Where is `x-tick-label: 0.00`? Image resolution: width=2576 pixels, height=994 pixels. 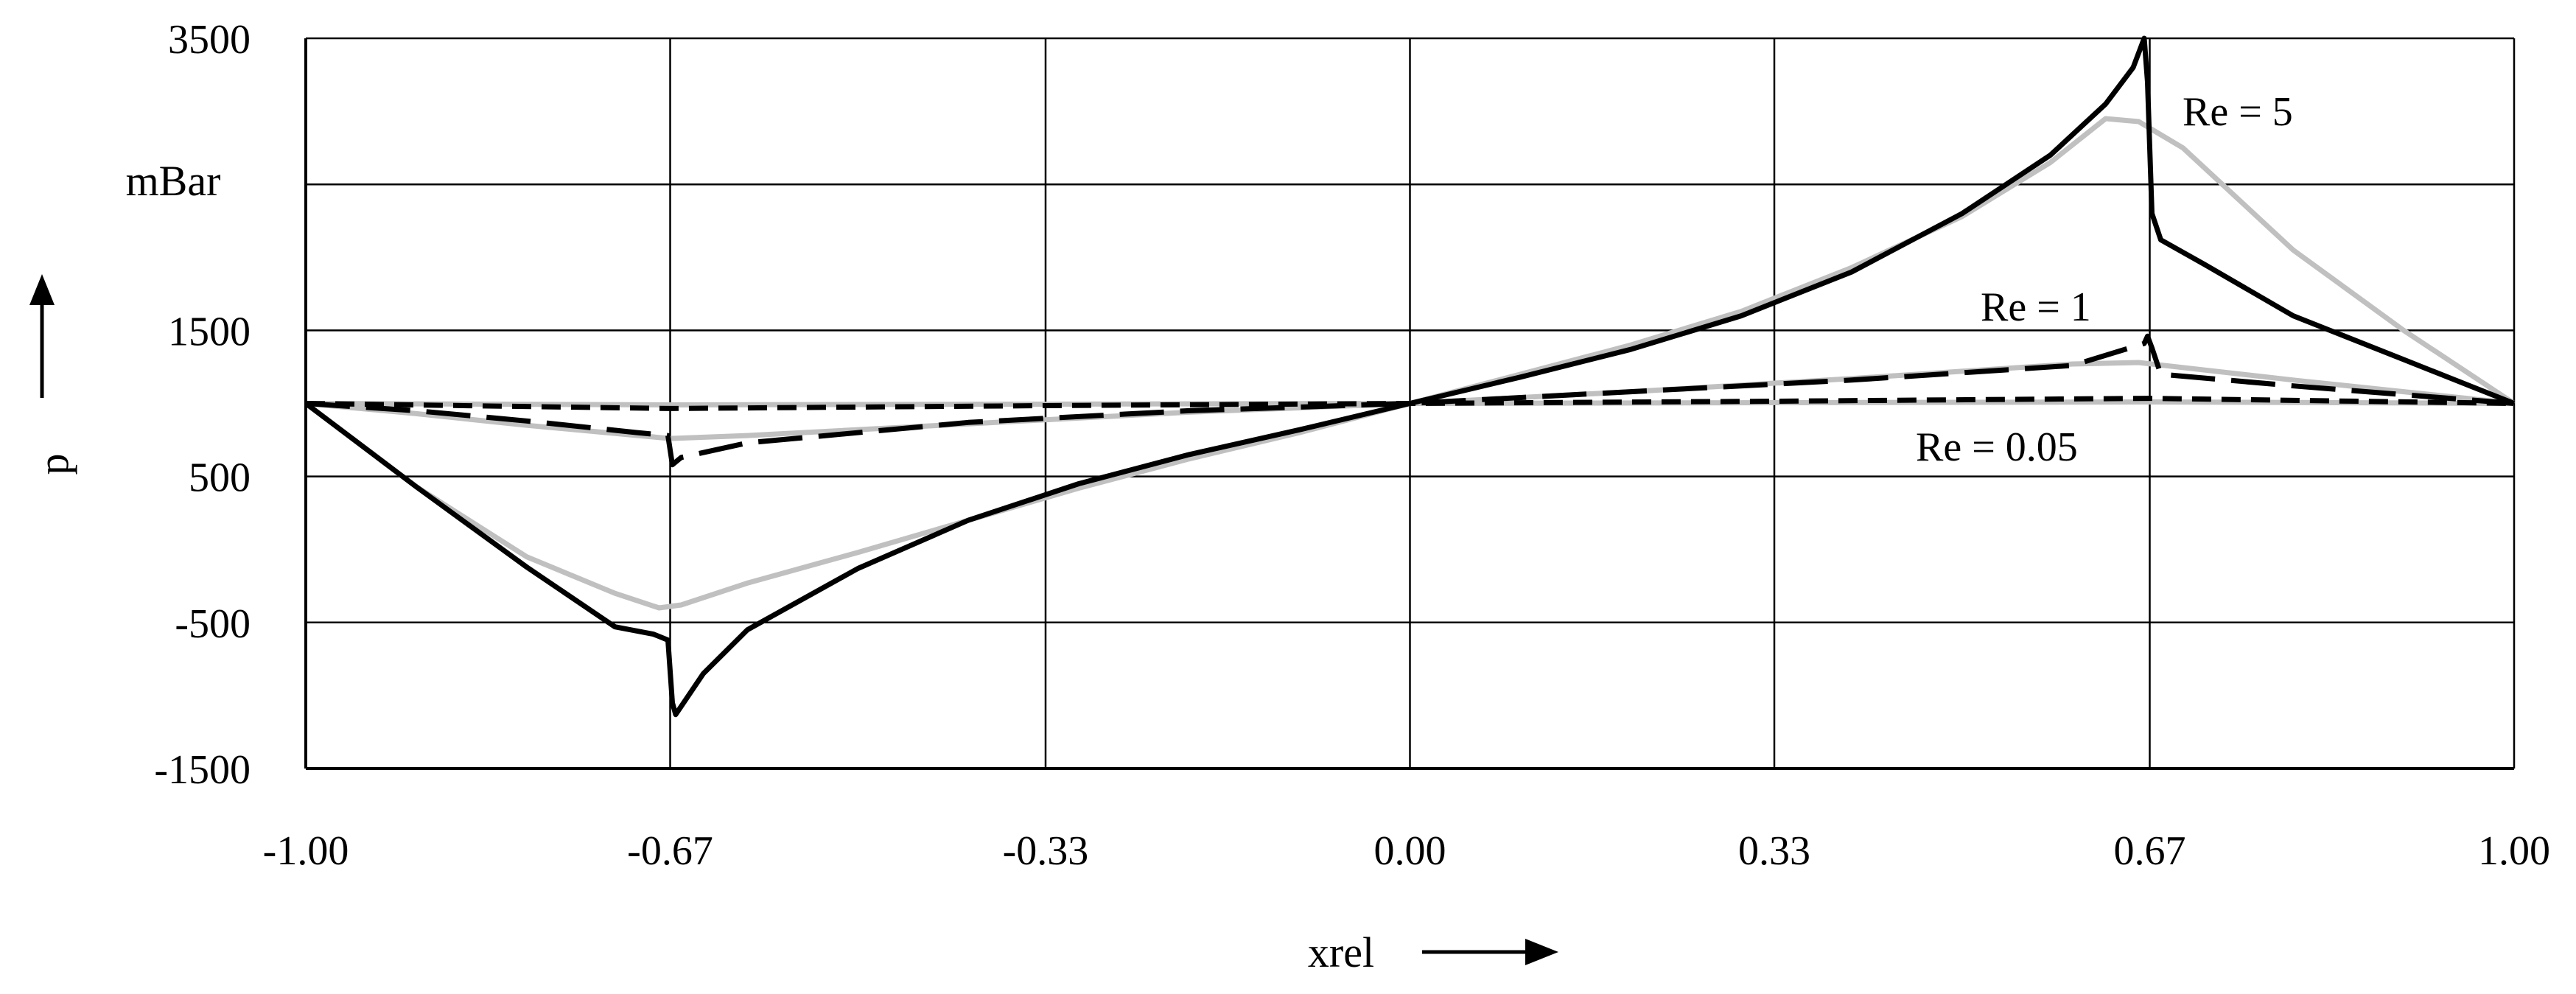
x-tick-label: 0.00 is located at coordinates (1410, 851).